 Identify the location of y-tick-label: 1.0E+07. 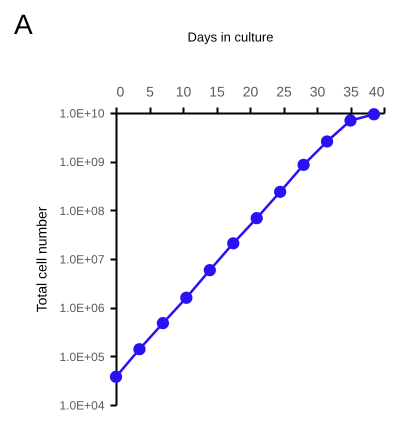
(82, 259).